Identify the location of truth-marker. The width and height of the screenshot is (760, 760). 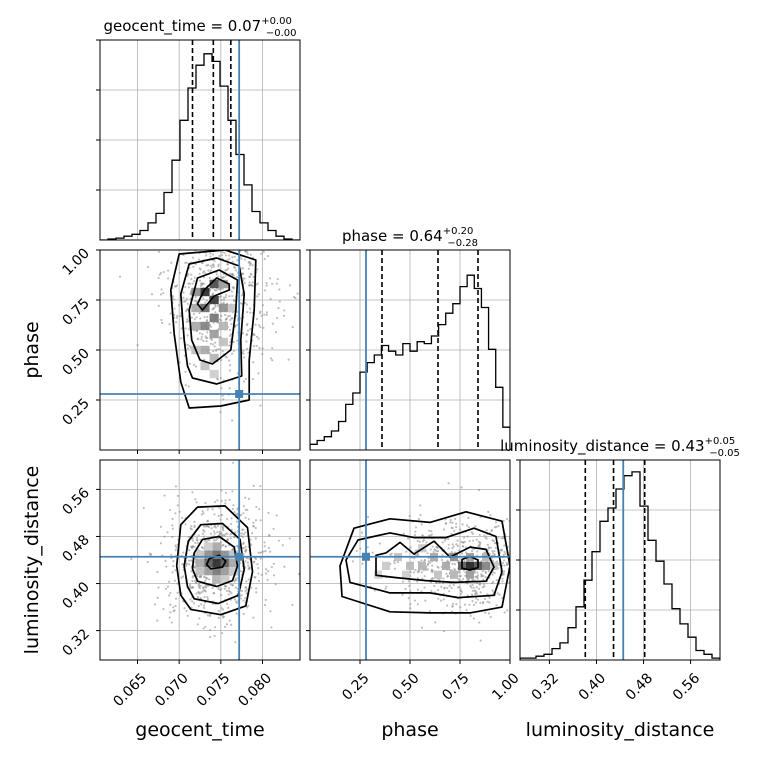
(239, 556).